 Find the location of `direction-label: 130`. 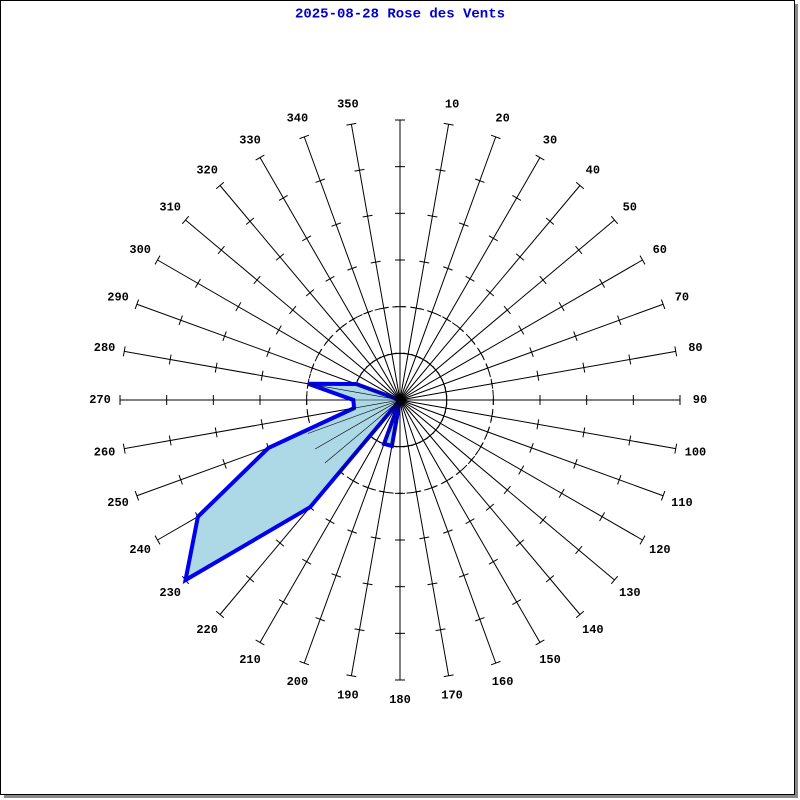

direction-label: 130 is located at coordinates (630, 593).